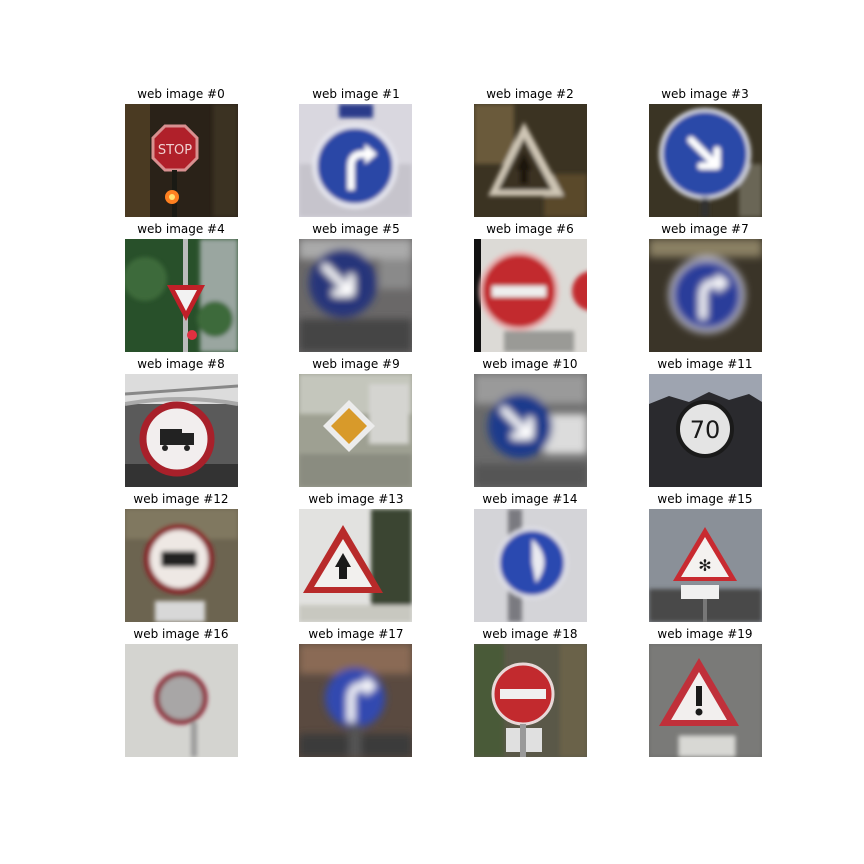 This screenshot has height=864, width=864. Describe the element at coordinates (356, 94) in the screenshot. I see `image-title: web image #1` at that location.